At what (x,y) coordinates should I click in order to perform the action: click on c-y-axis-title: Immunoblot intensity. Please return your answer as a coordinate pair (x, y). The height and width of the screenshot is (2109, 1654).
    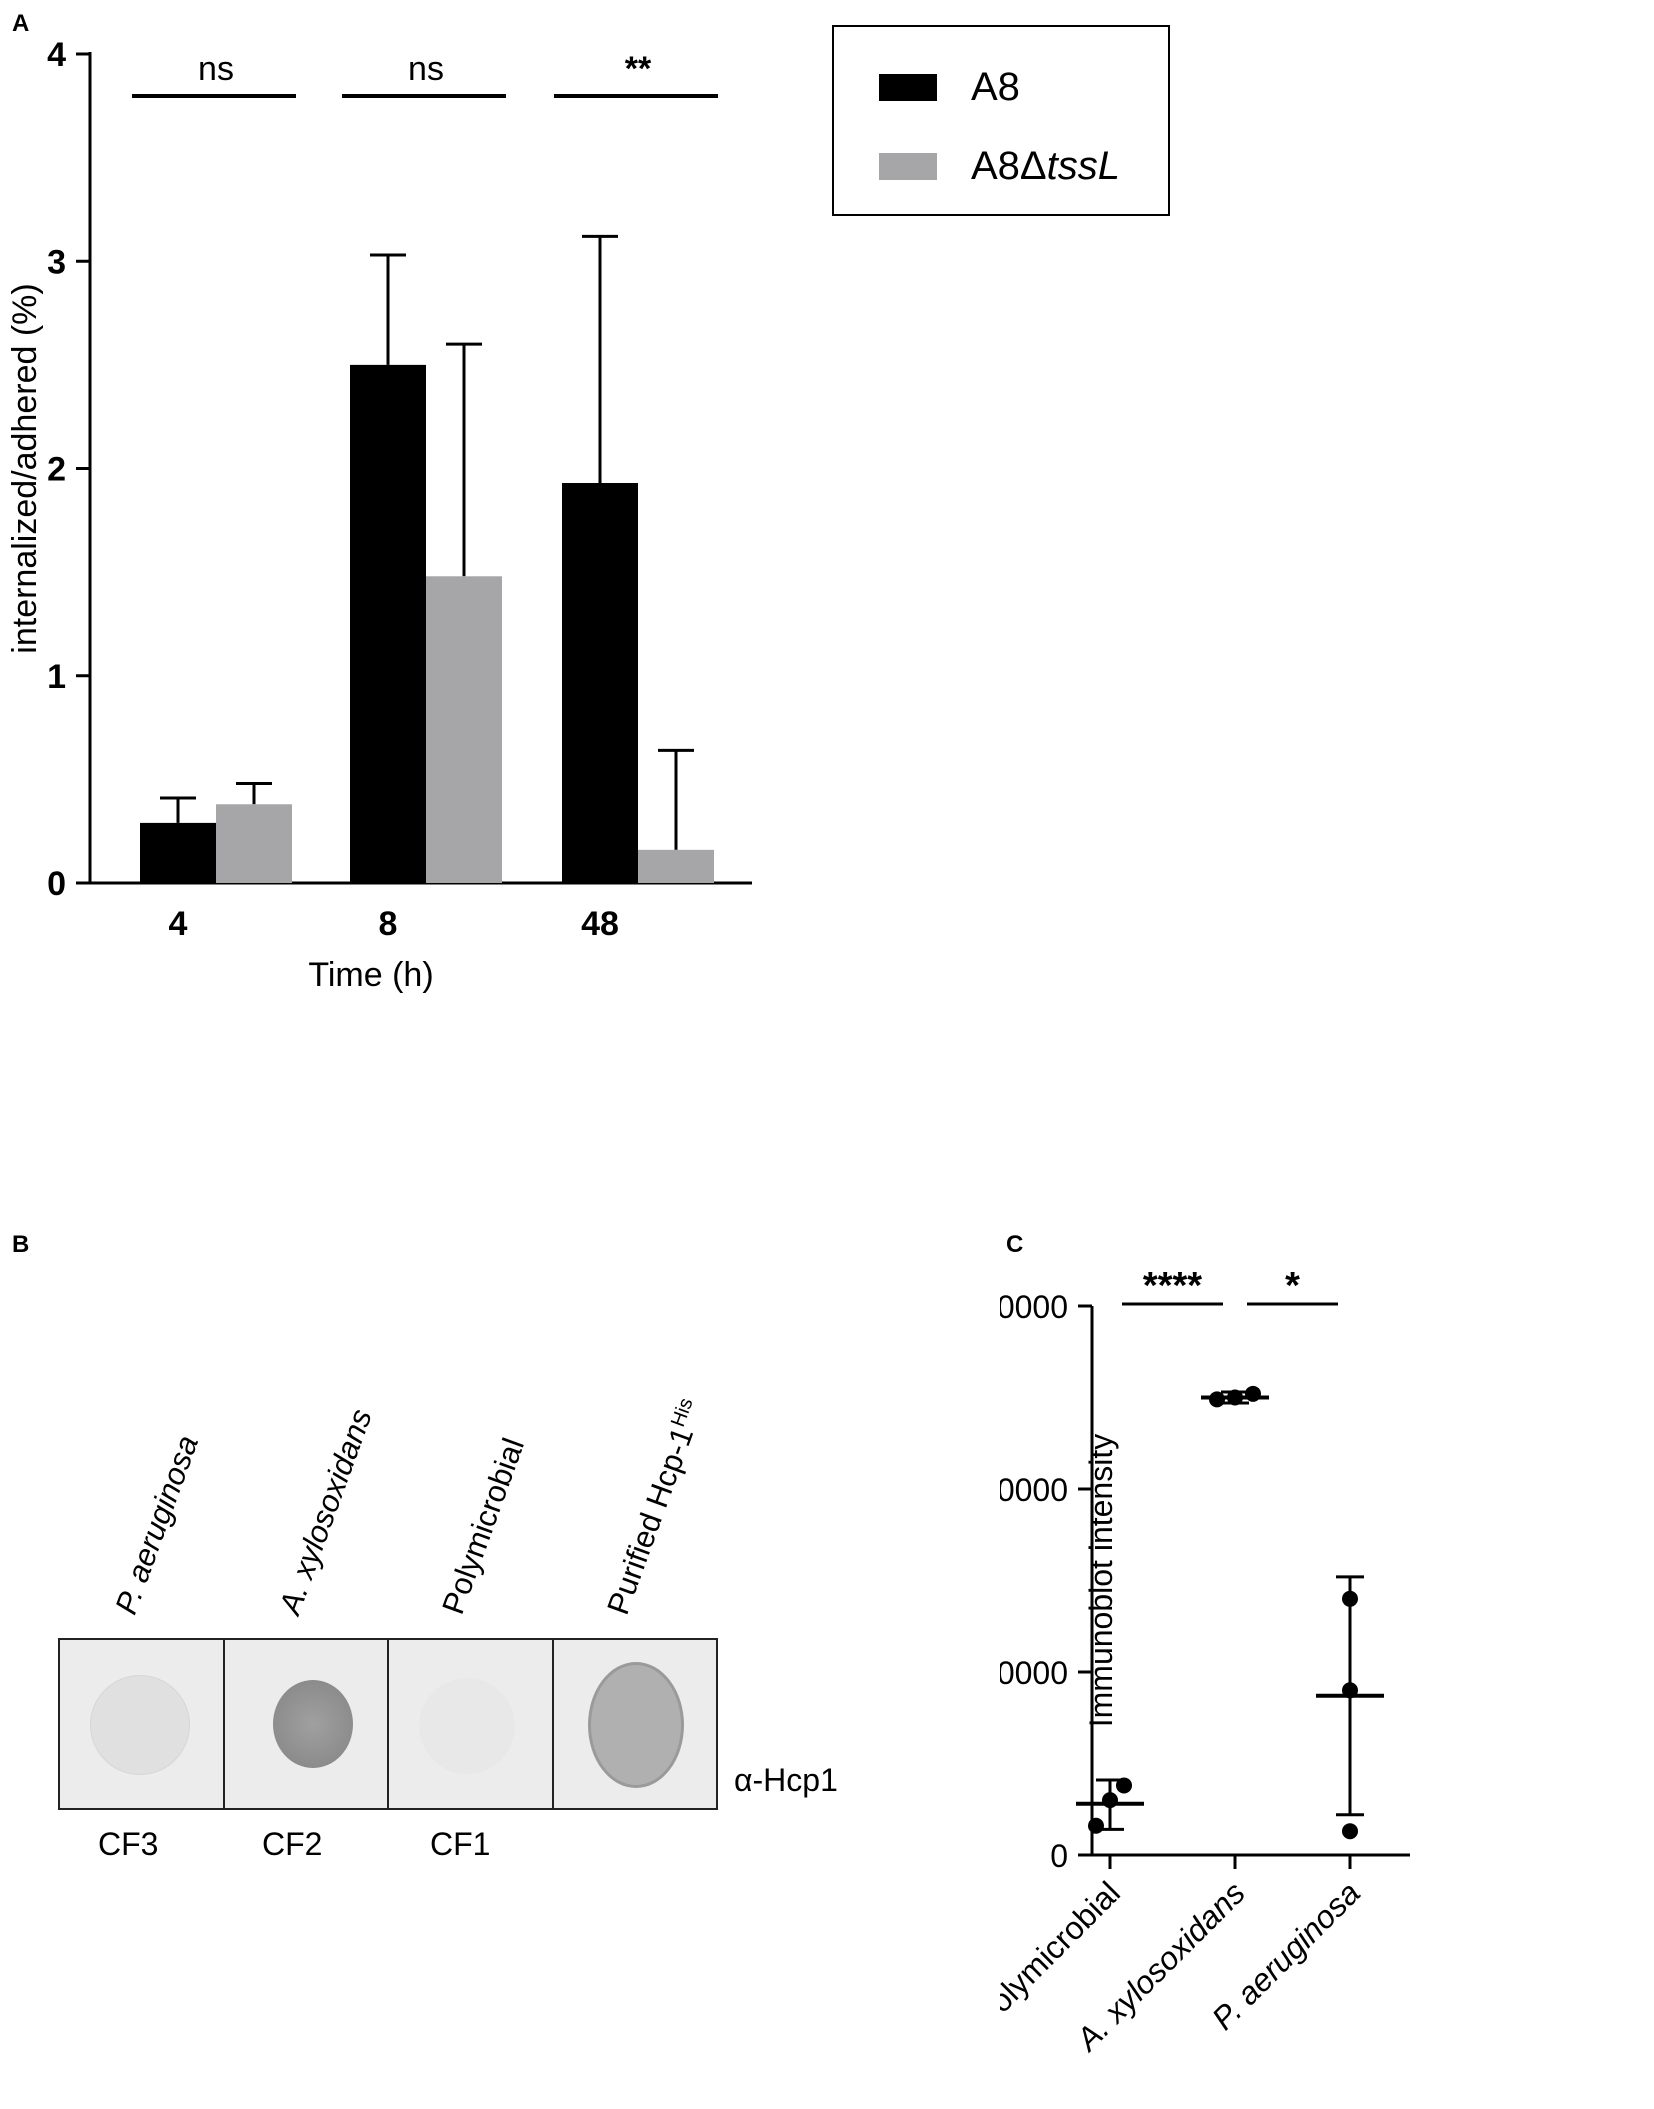
    Looking at the image, I should click on (1101, 1580).